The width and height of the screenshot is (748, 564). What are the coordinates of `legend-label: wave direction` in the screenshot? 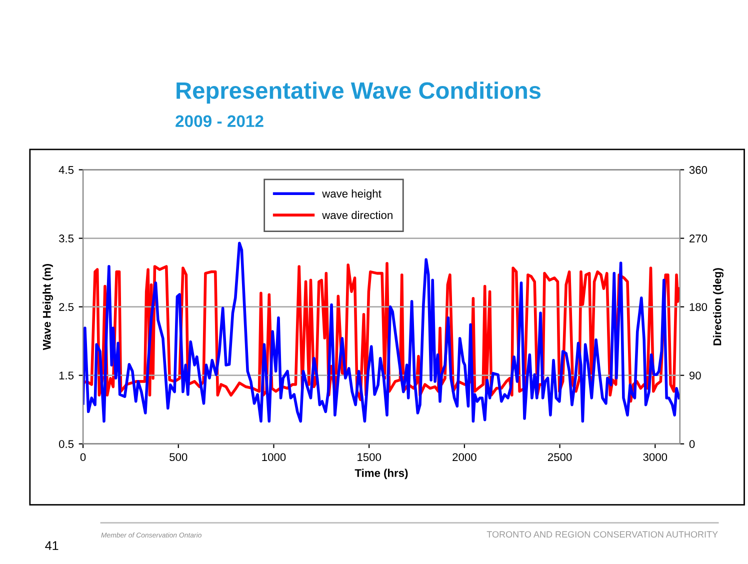 It's located at (357, 215).